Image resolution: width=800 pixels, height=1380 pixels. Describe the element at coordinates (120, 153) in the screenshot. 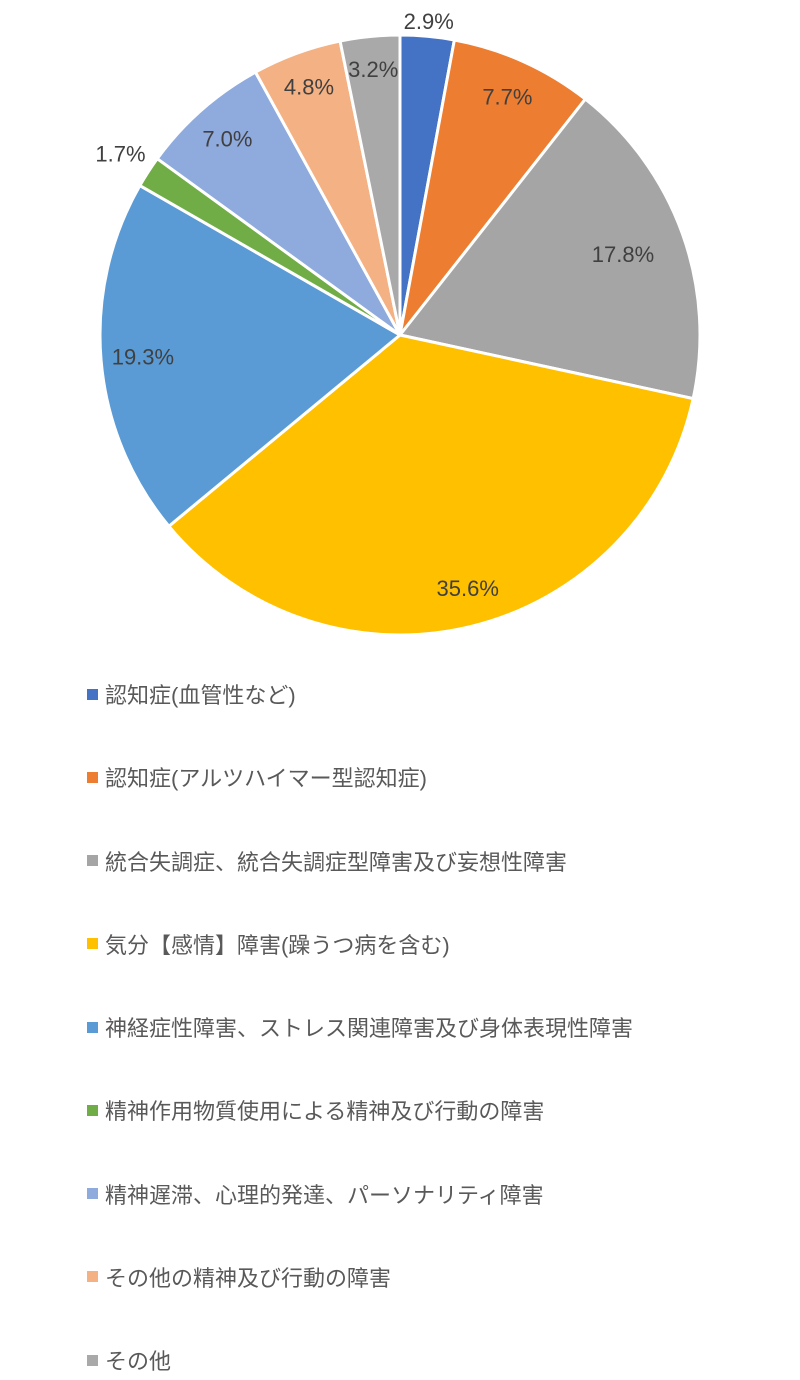

I see `pie-slice-label-6: 1.7%` at that location.